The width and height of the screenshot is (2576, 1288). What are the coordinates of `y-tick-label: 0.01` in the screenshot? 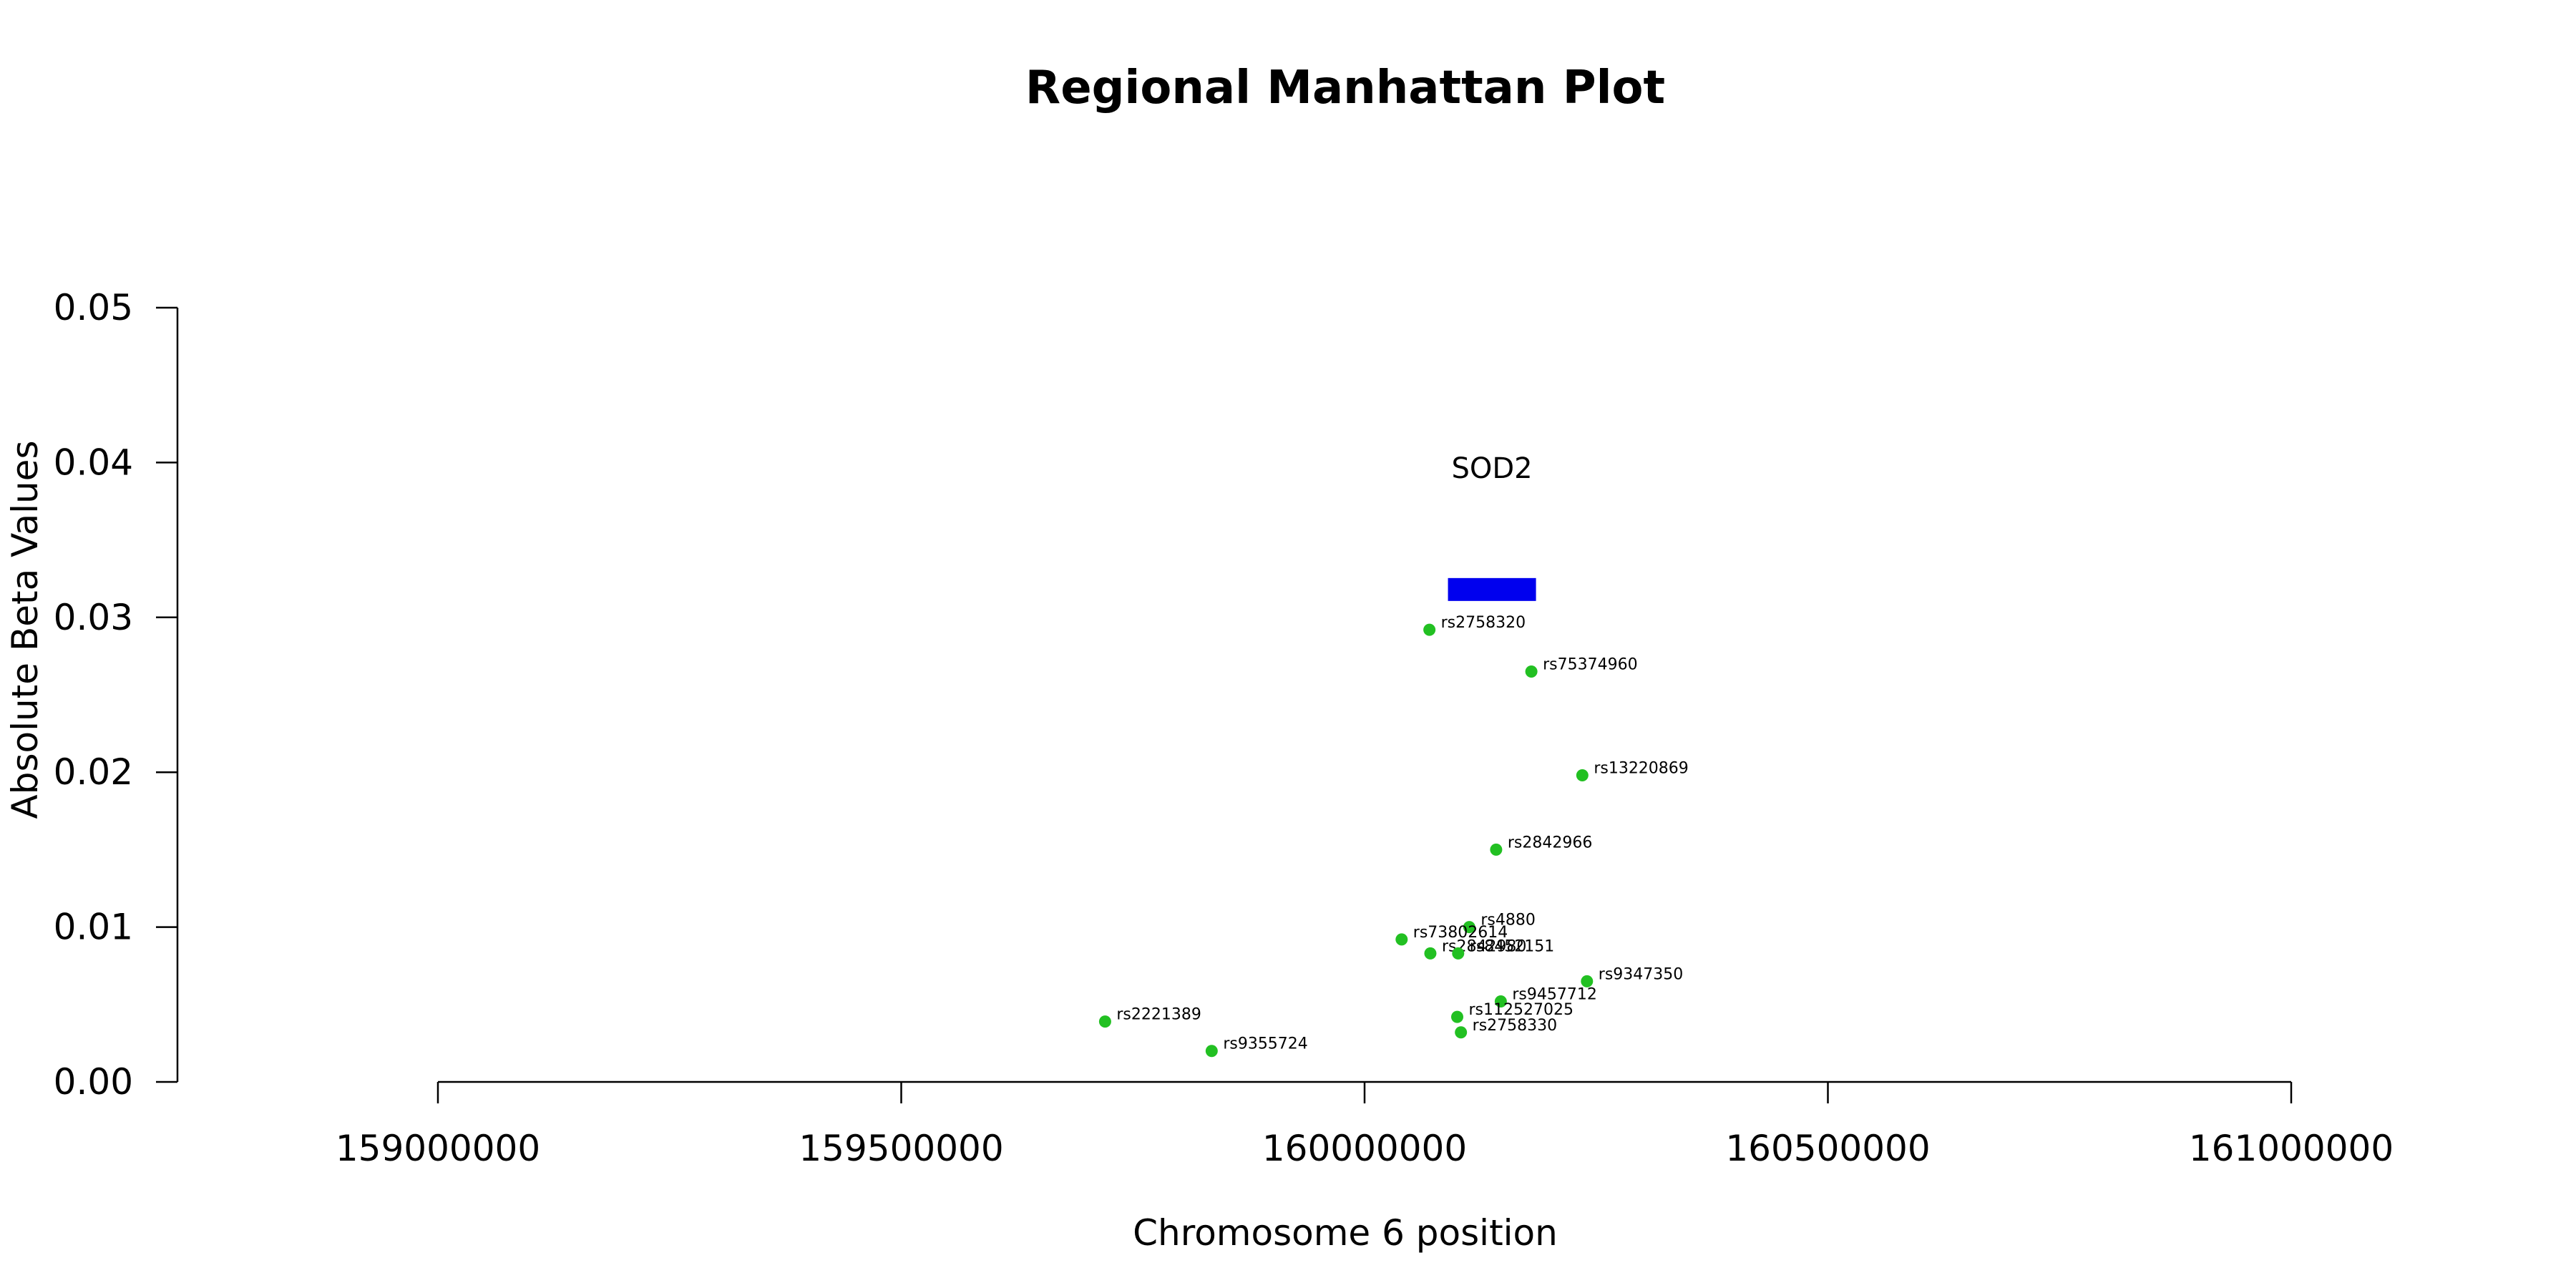 It's located at (93, 928).